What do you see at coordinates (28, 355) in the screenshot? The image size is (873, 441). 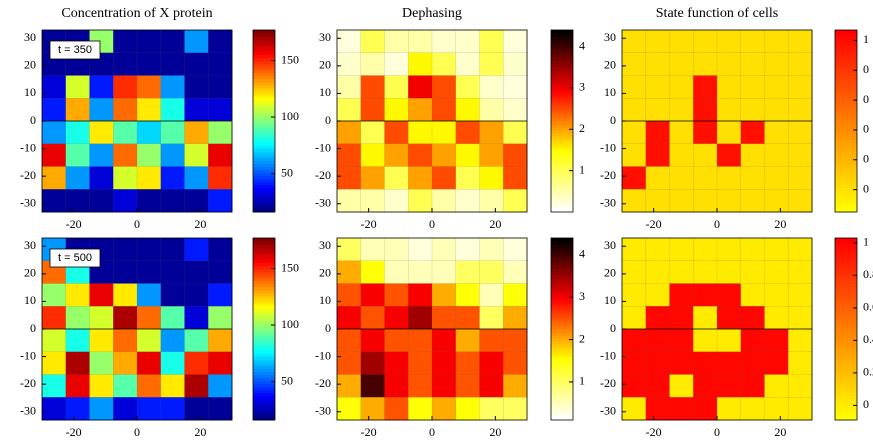 I see `y-tick-label: -10` at bounding box center [28, 355].